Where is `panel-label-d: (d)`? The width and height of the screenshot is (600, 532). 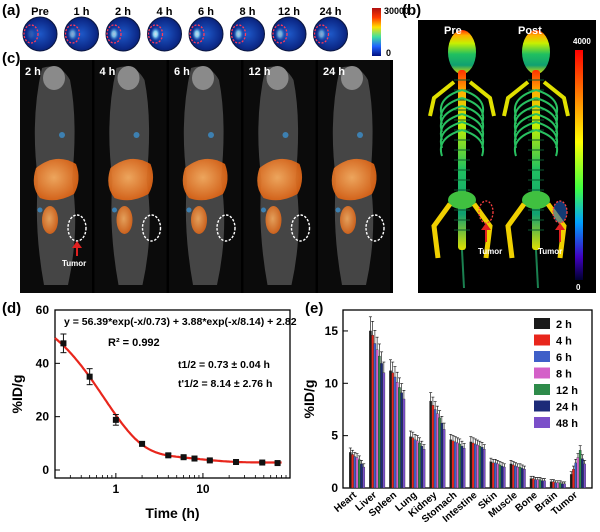 panel-label-d: (d) is located at coordinates (12, 308).